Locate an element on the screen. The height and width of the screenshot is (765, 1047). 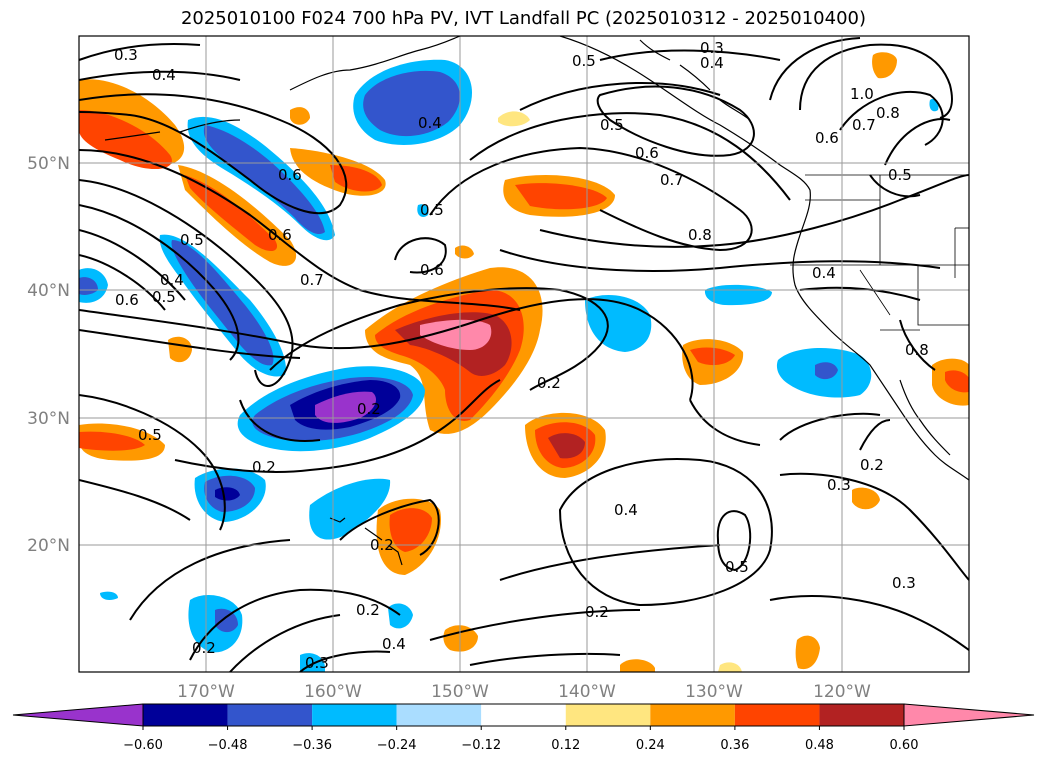
lat-tick-label: 30°N is located at coordinates (48, 419).